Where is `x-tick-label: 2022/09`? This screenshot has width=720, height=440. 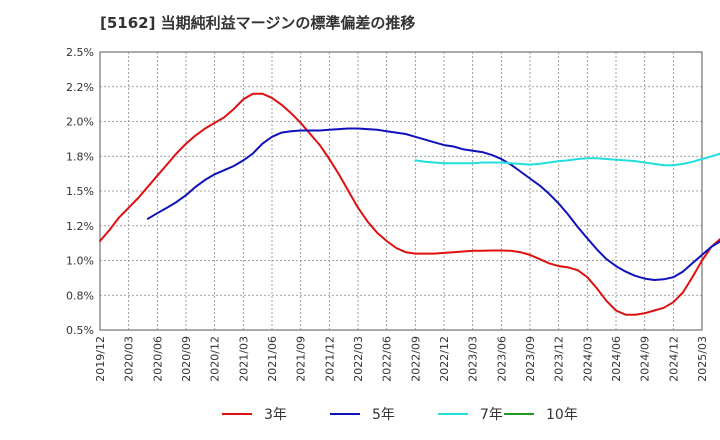
x-tick-label: 2022/09 is located at coordinates (415, 359).